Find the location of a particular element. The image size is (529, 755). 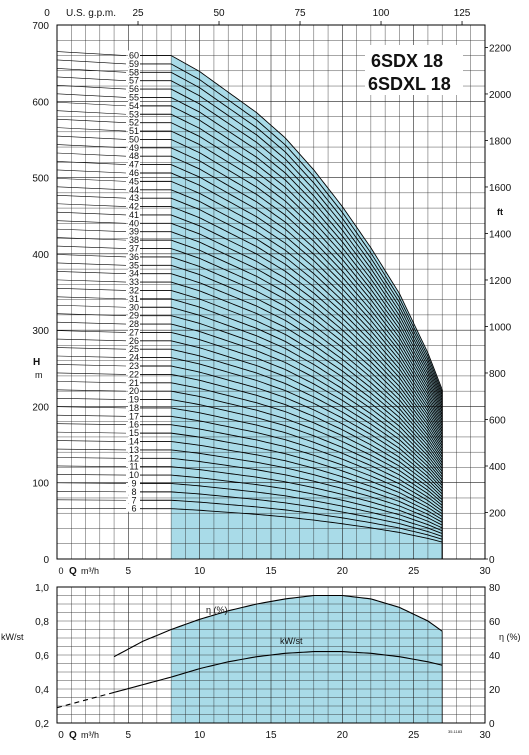

stage-label: 13 is located at coordinates (134, 450).